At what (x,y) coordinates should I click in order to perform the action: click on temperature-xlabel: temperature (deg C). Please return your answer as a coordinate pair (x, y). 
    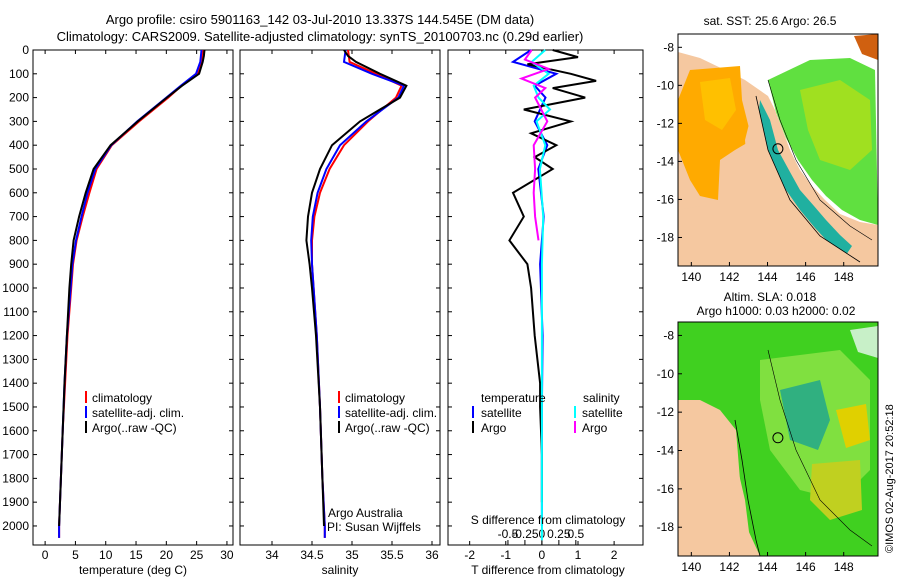
    Looking at the image, I should click on (133, 570).